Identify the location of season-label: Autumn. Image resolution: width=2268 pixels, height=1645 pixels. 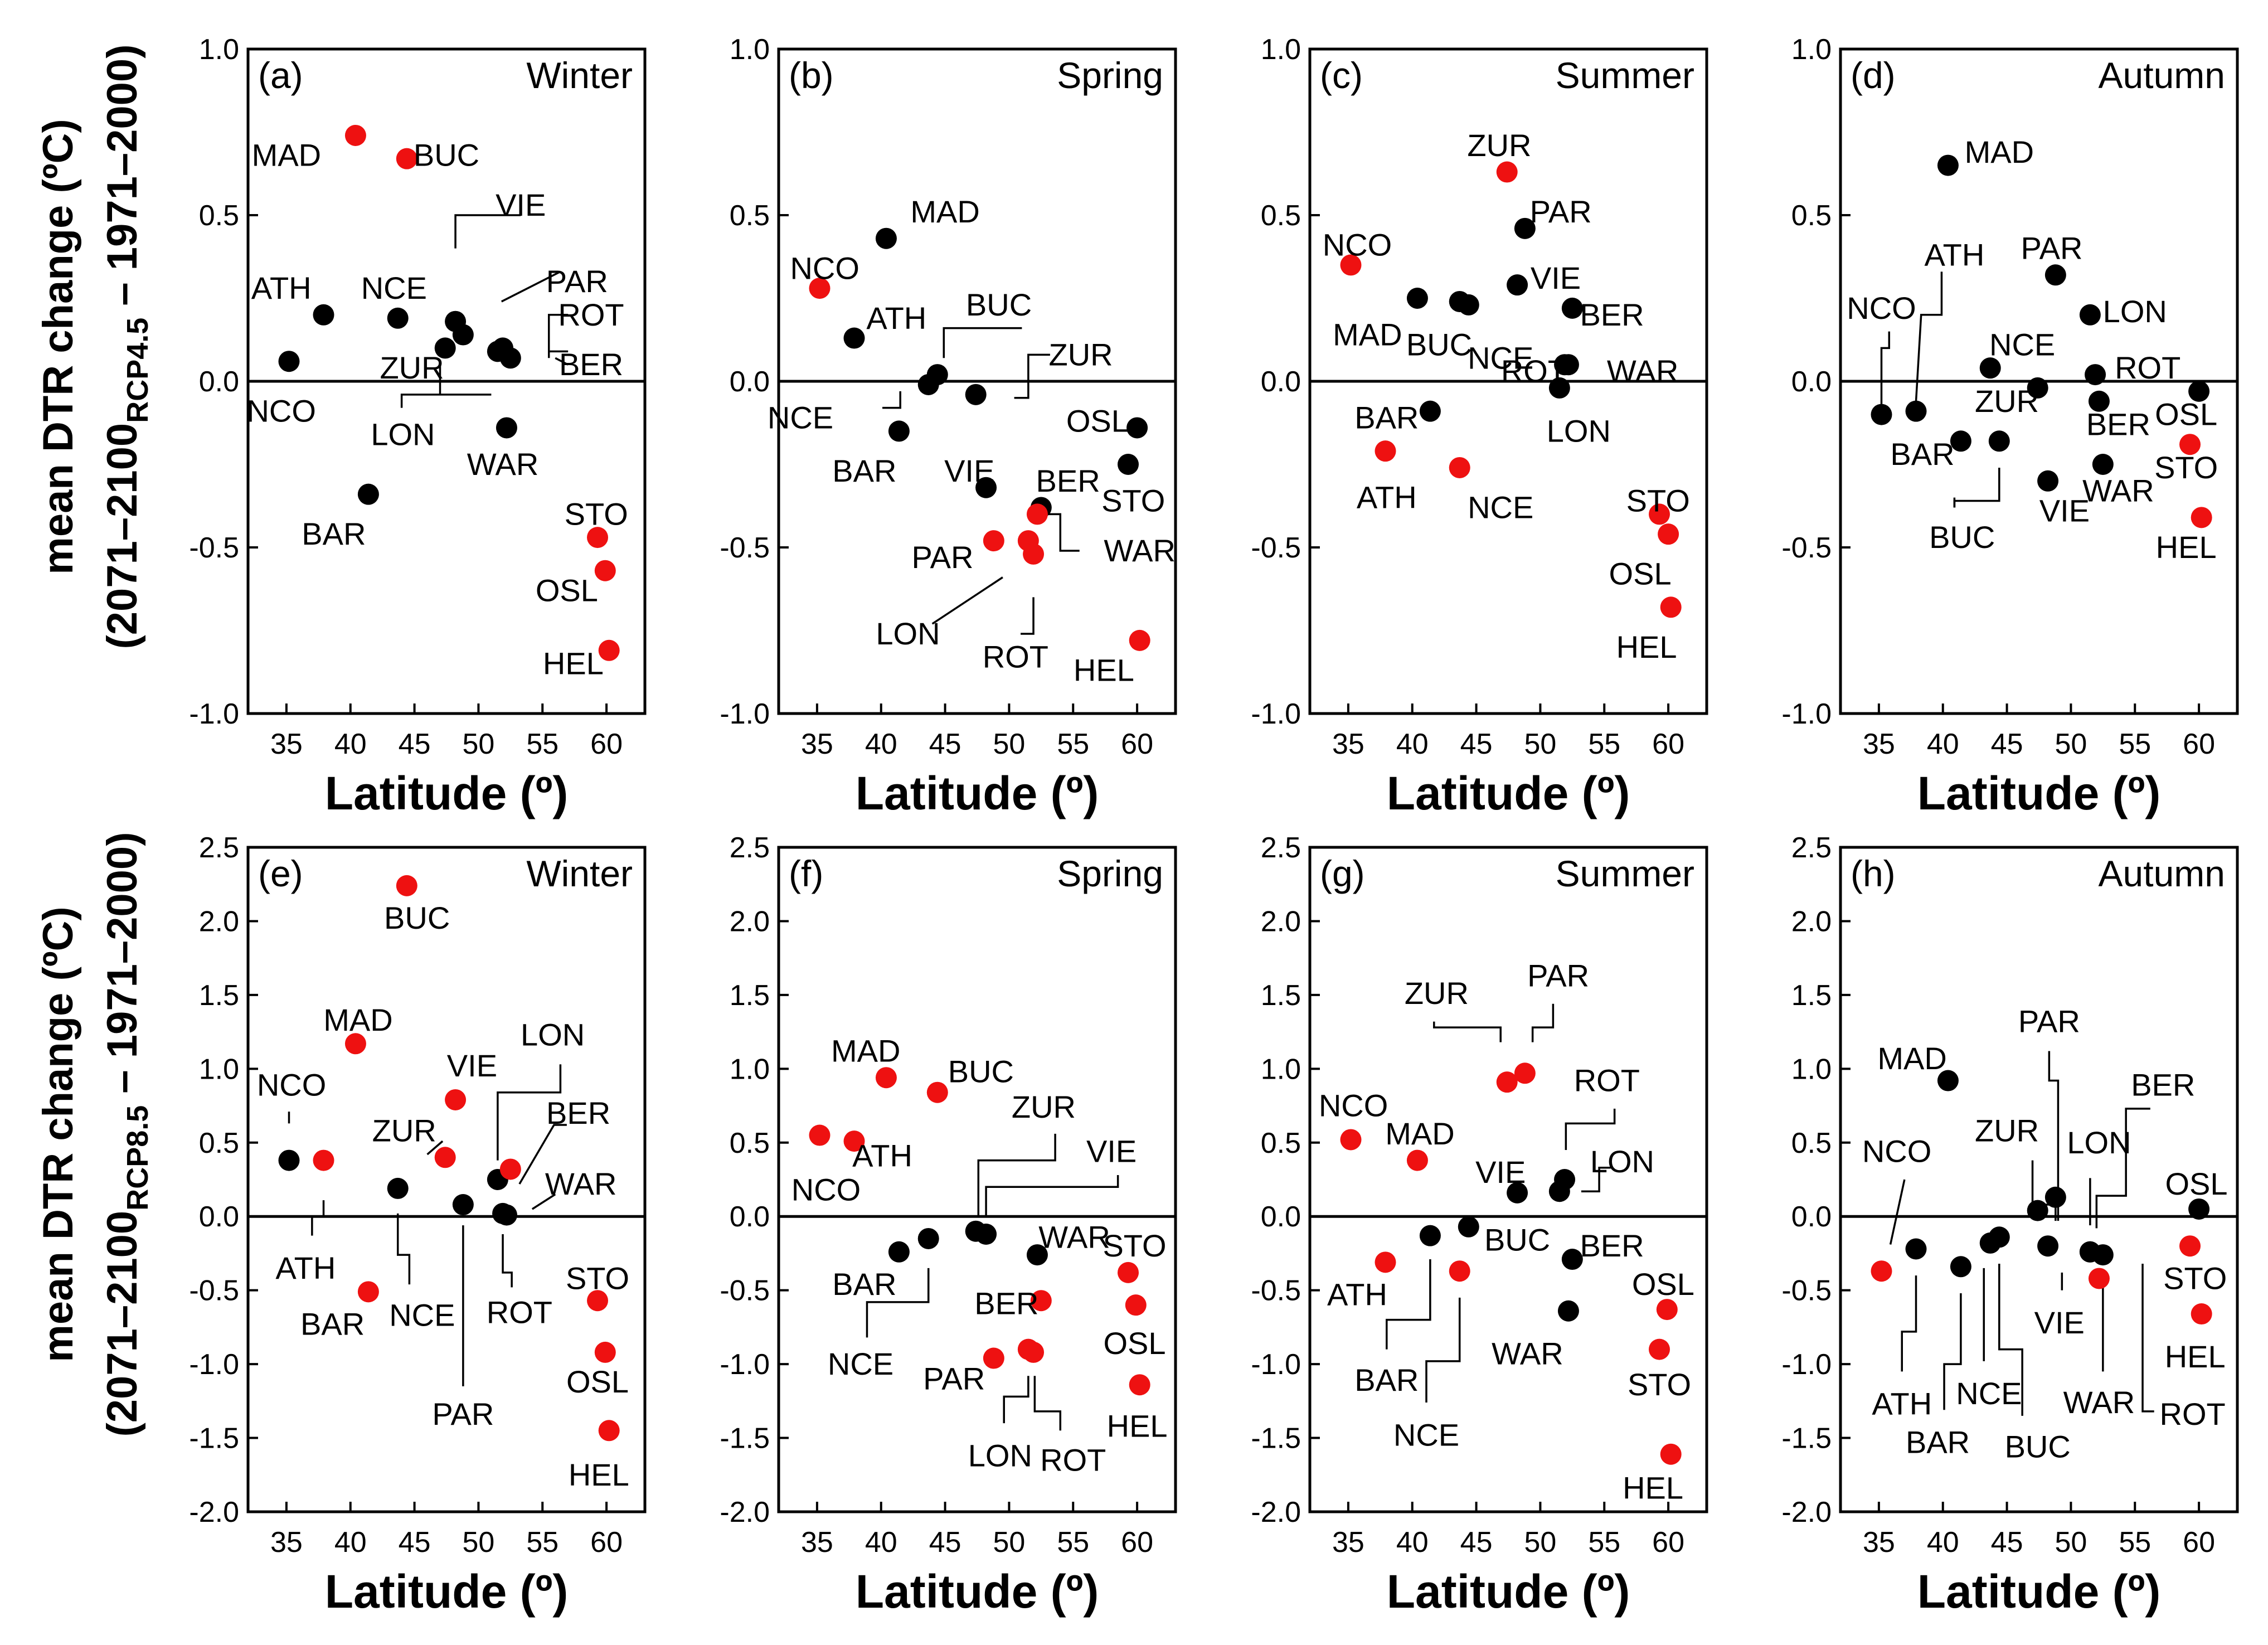
(2162, 873).